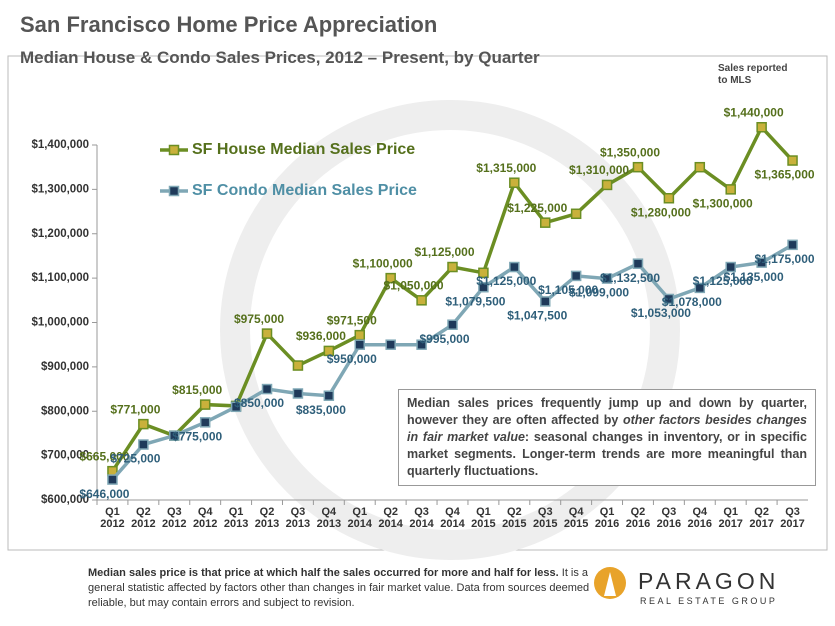  Describe the element at coordinates (303, 149) in the screenshot. I see `legend-label: SF House Median Sales Price` at that location.